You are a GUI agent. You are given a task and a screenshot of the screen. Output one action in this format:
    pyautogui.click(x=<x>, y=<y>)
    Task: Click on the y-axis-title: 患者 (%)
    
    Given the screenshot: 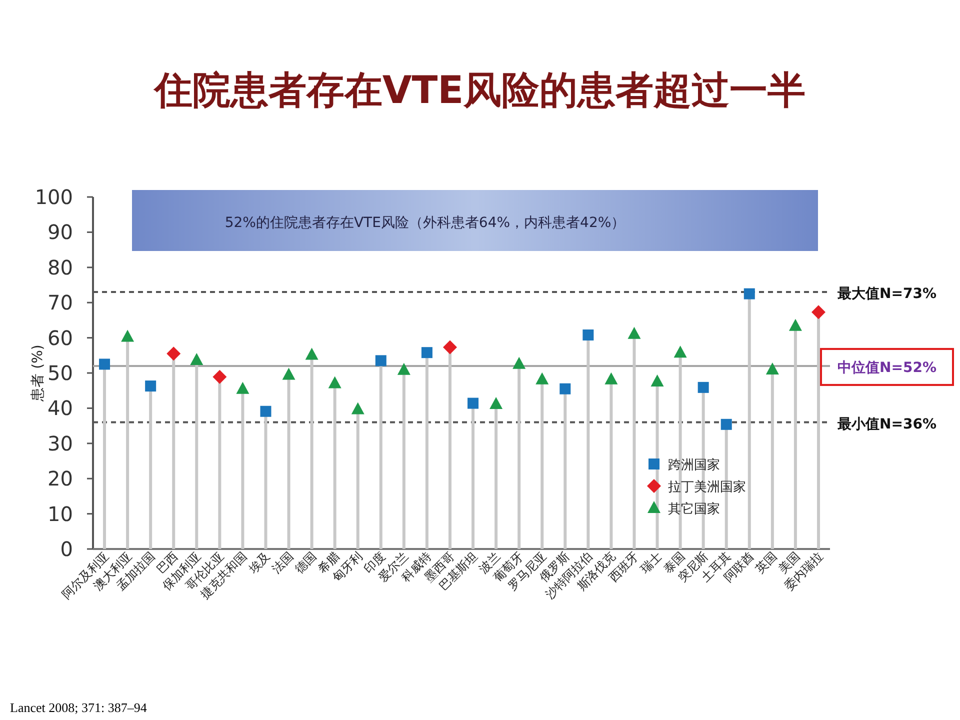 What is the action you would take?
    pyautogui.click(x=38, y=373)
    